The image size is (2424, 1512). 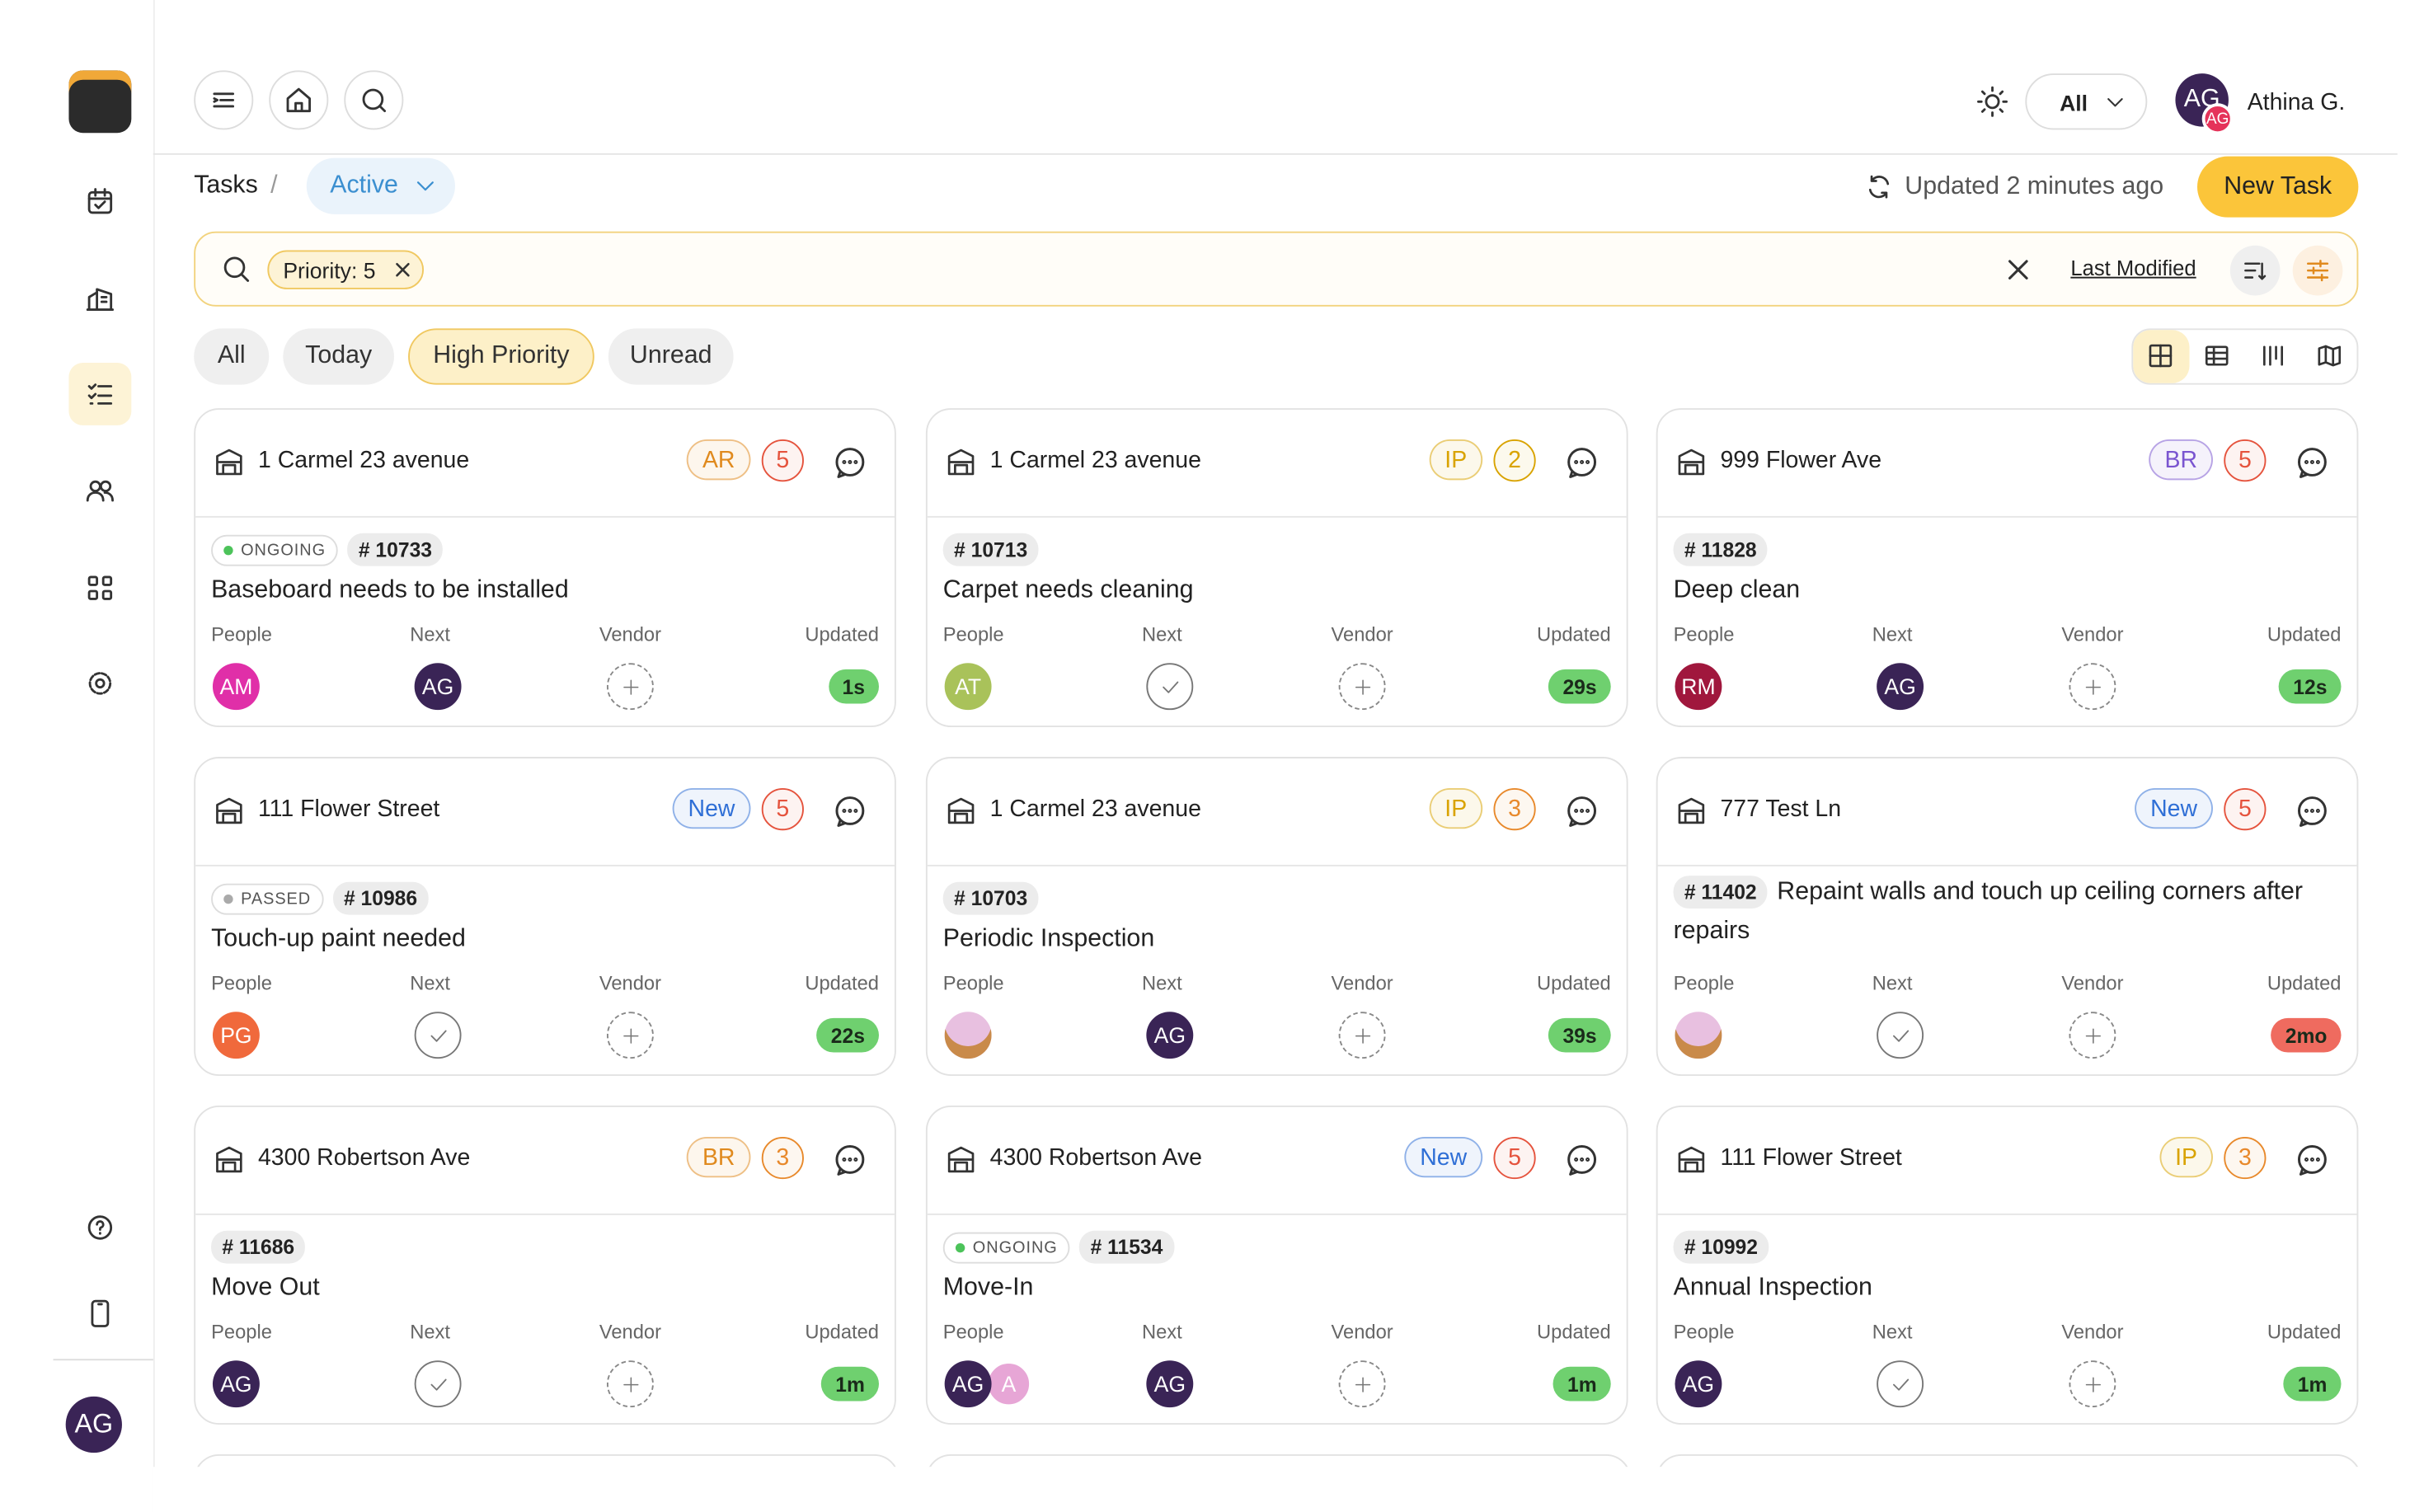 What do you see at coordinates (1456, 808) in the screenshot?
I see `assignee-badge: IP` at bounding box center [1456, 808].